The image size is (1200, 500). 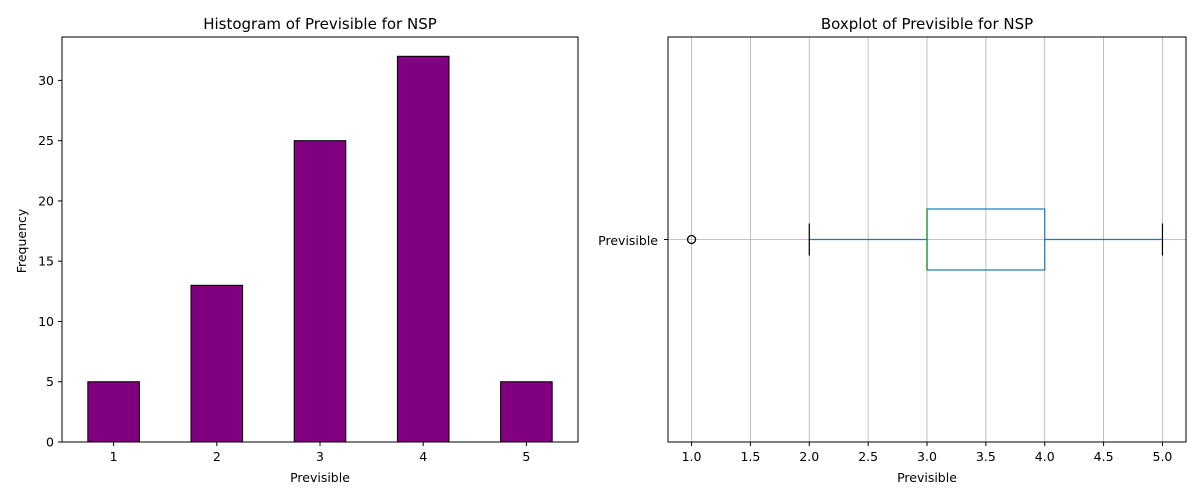 I want to click on histogram-x-ticks: 1 2 3 4 5, so click(x=320, y=453).